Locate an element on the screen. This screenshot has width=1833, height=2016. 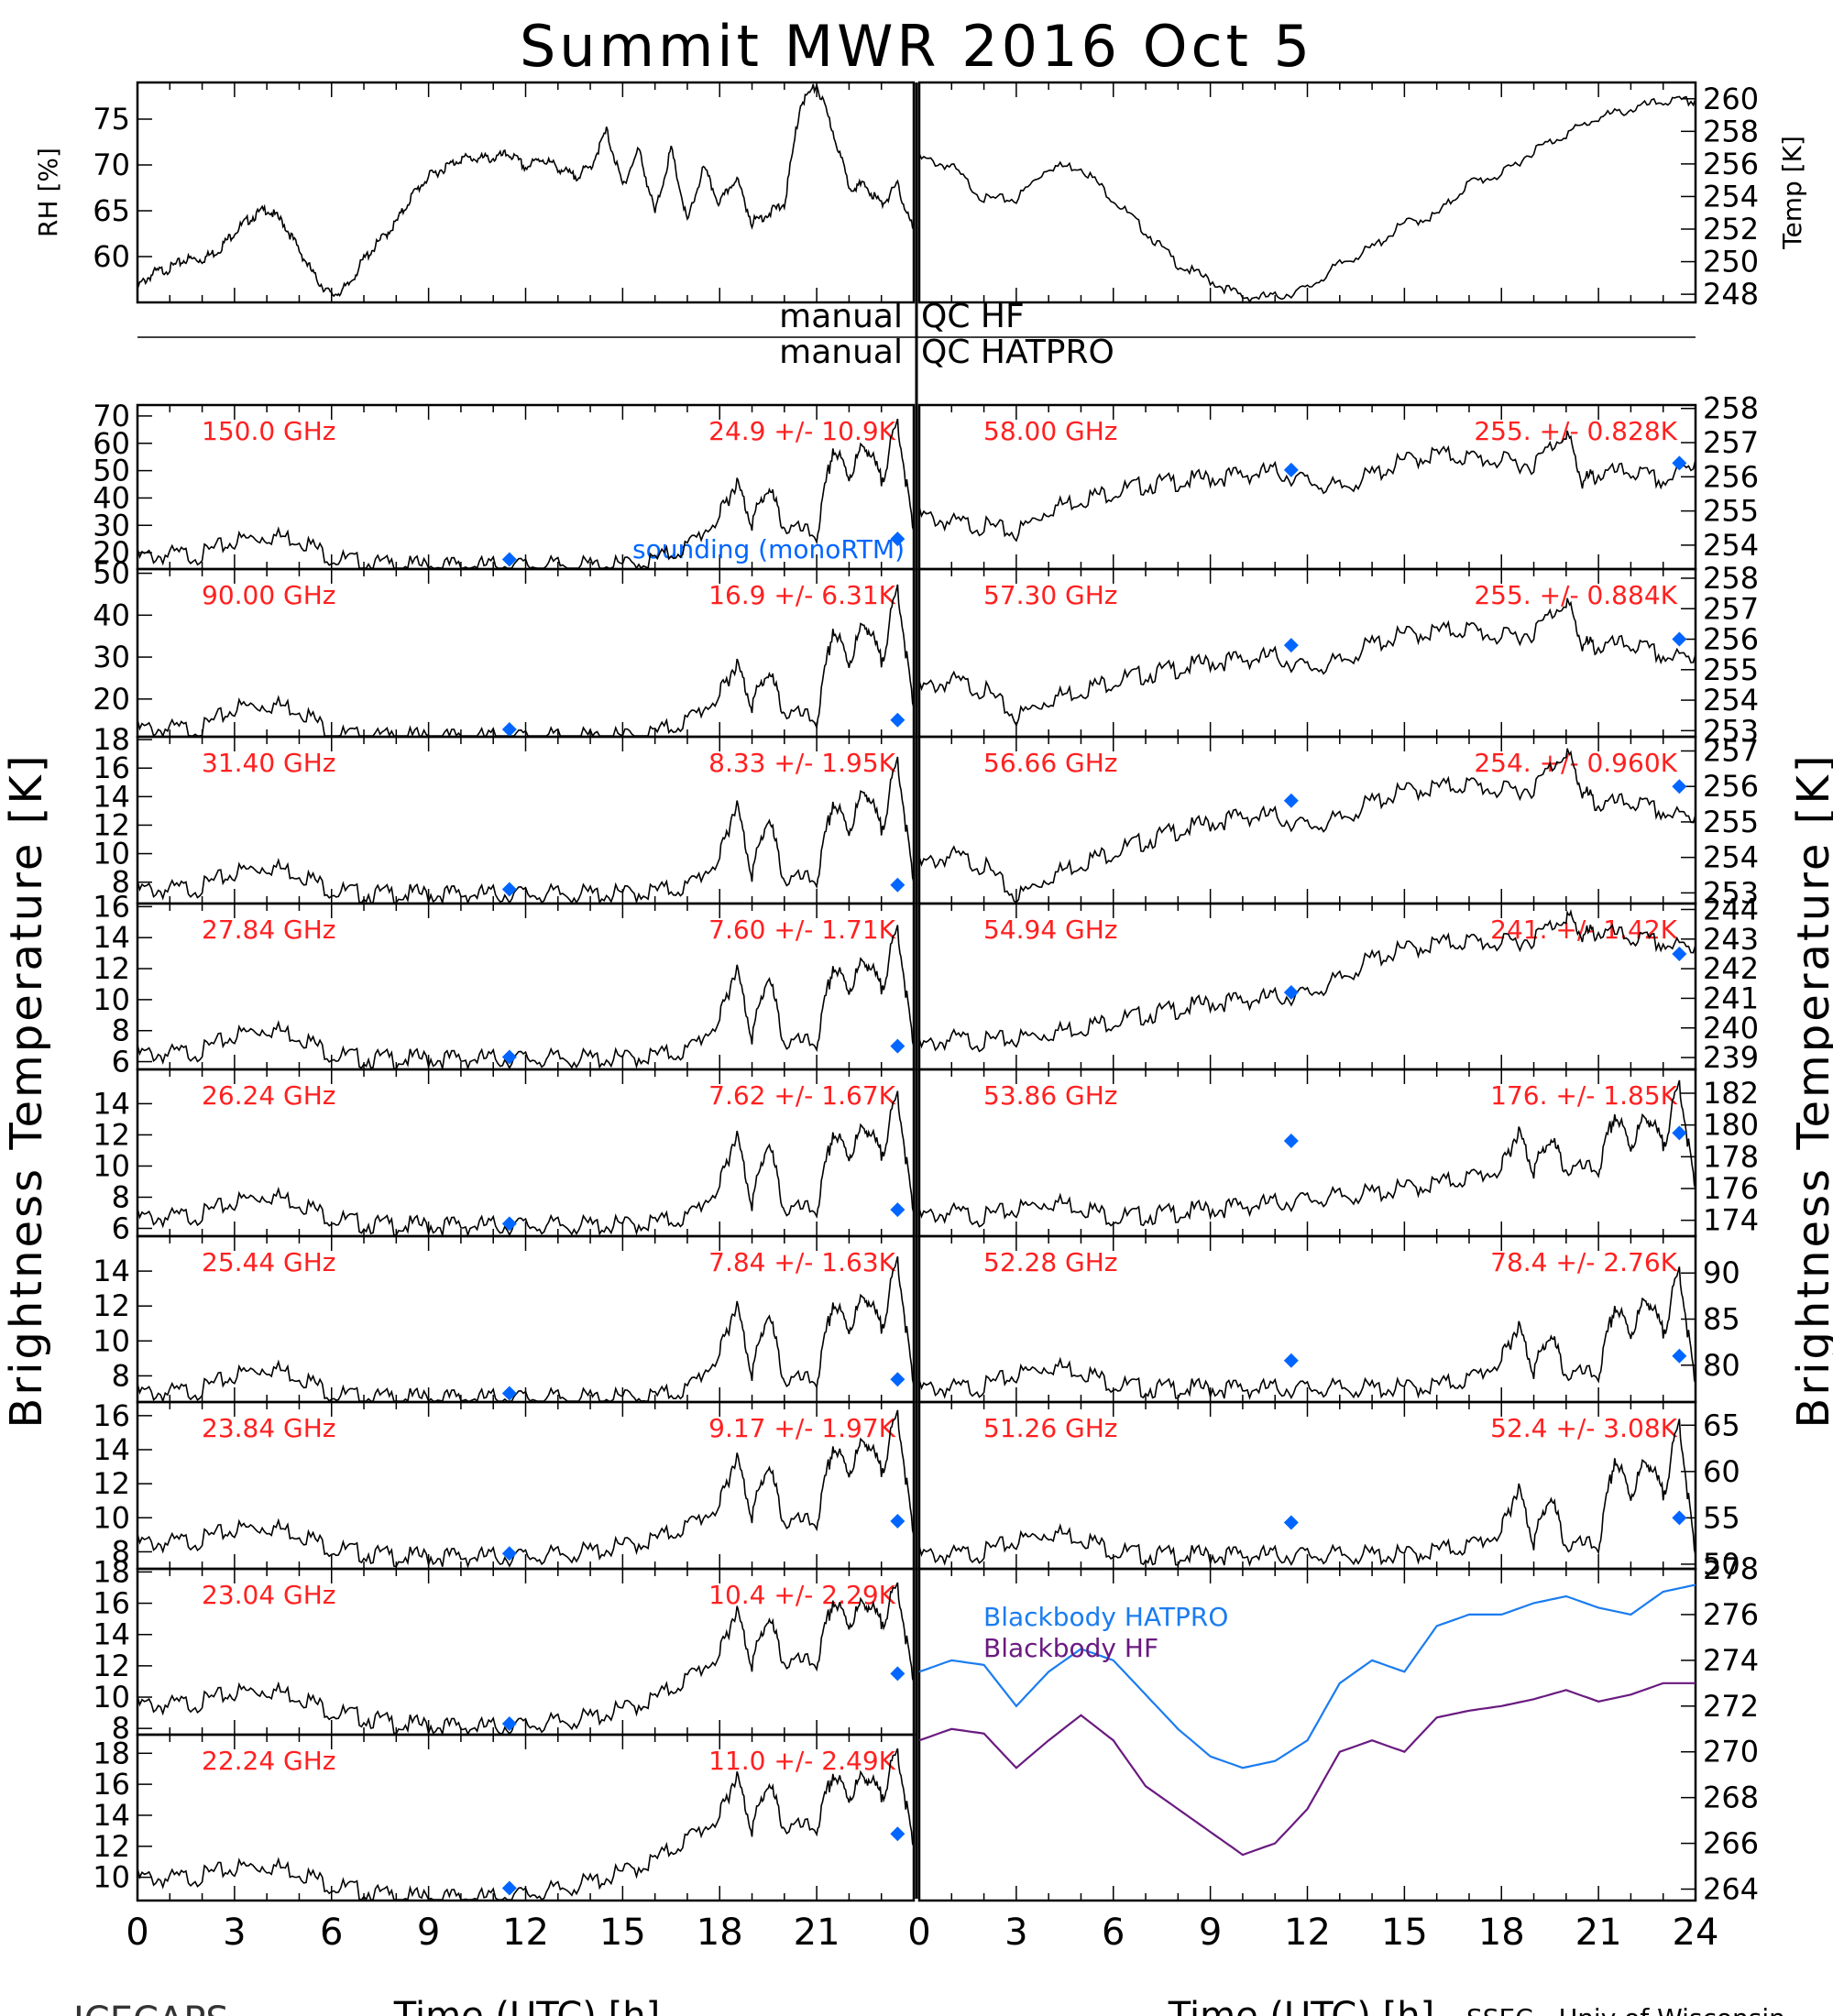
figure-title: Summit MWR 2016 Oct 5 is located at coordinates (916, 46).